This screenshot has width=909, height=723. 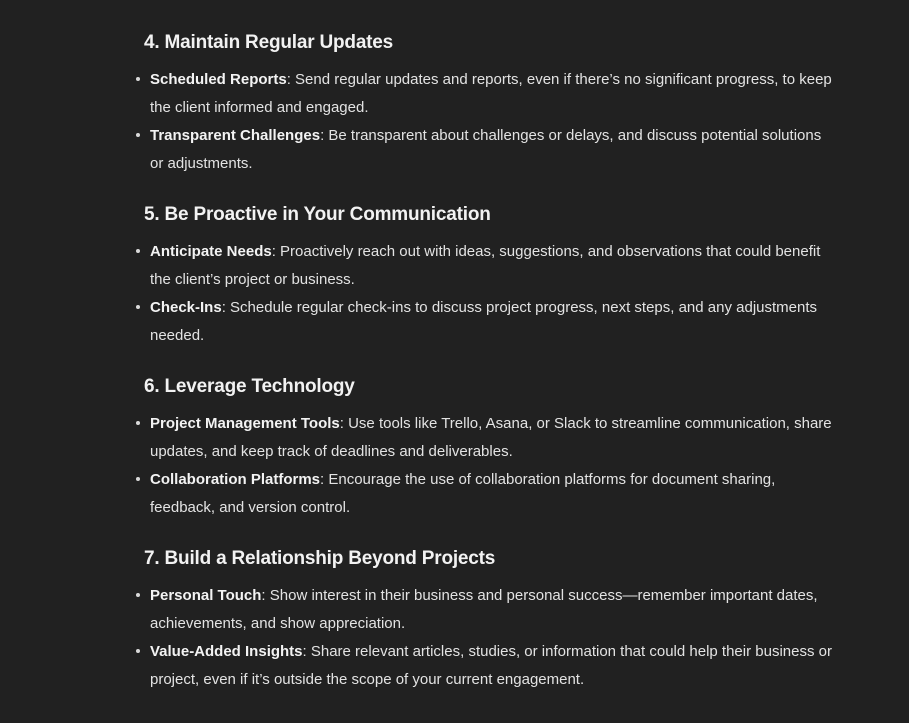 I want to click on item-term: Scheduled Reports, so click(x=218, y=79).